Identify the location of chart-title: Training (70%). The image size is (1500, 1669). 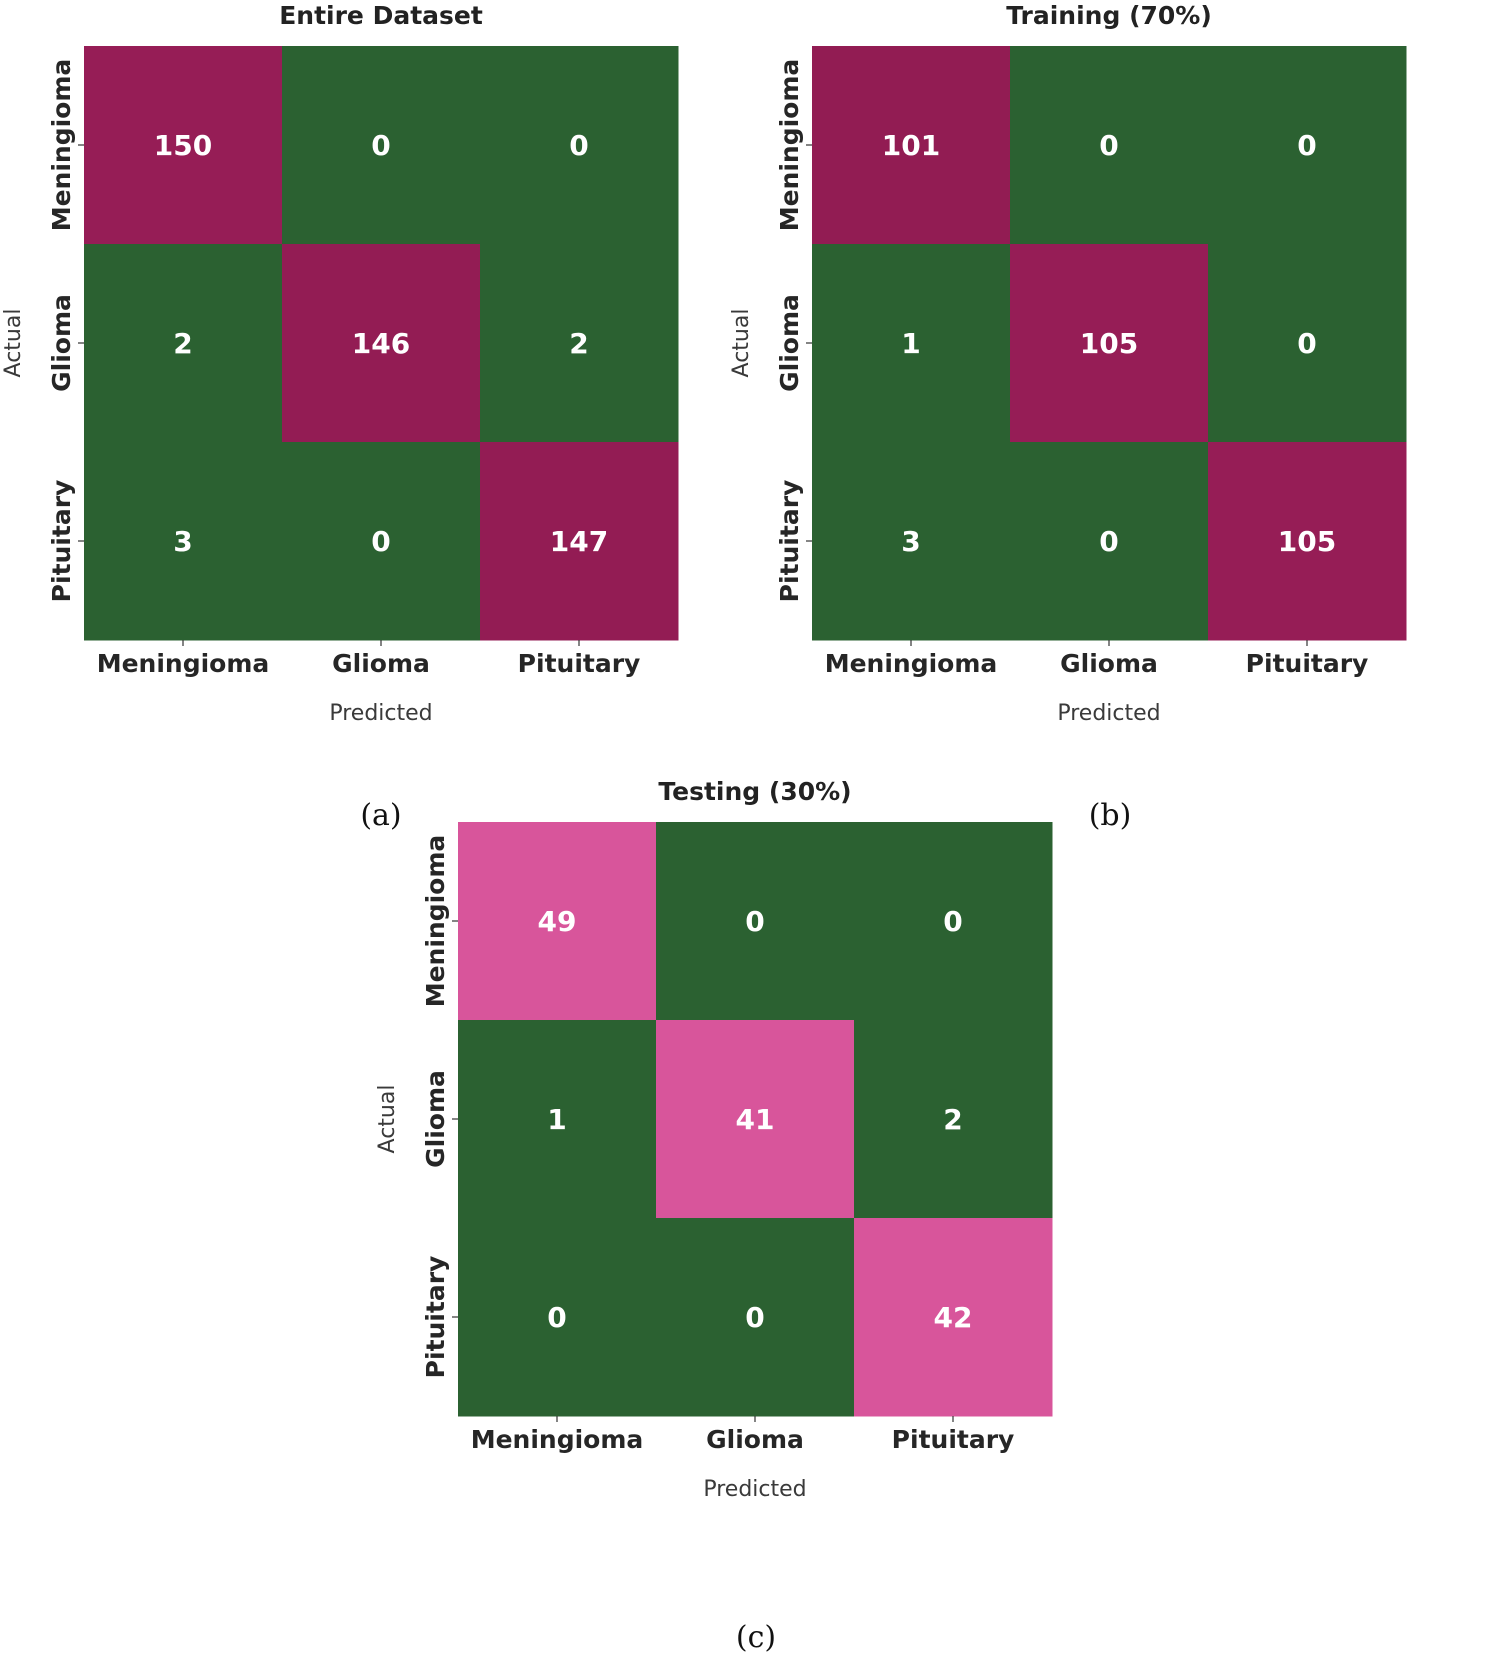
(1109, 15).